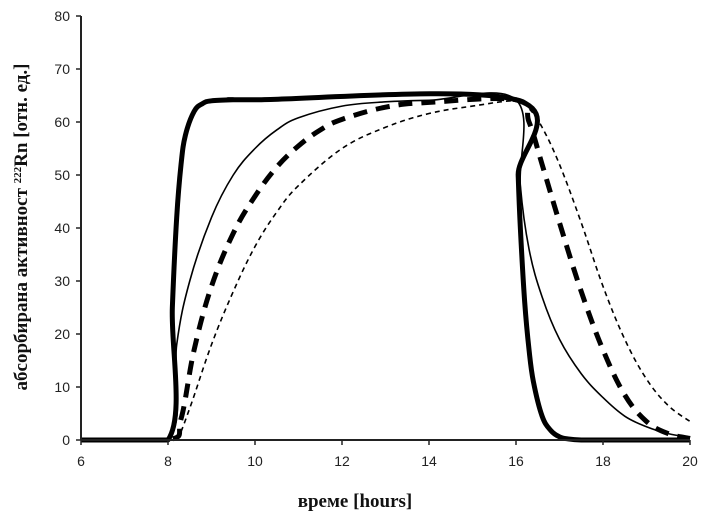 The height and width of the screenshot is (517, 702). What do you see at coordinates (62, 387) in the screenshot?
I see `y-tick-label: 10` at bounding box center [62, 387].